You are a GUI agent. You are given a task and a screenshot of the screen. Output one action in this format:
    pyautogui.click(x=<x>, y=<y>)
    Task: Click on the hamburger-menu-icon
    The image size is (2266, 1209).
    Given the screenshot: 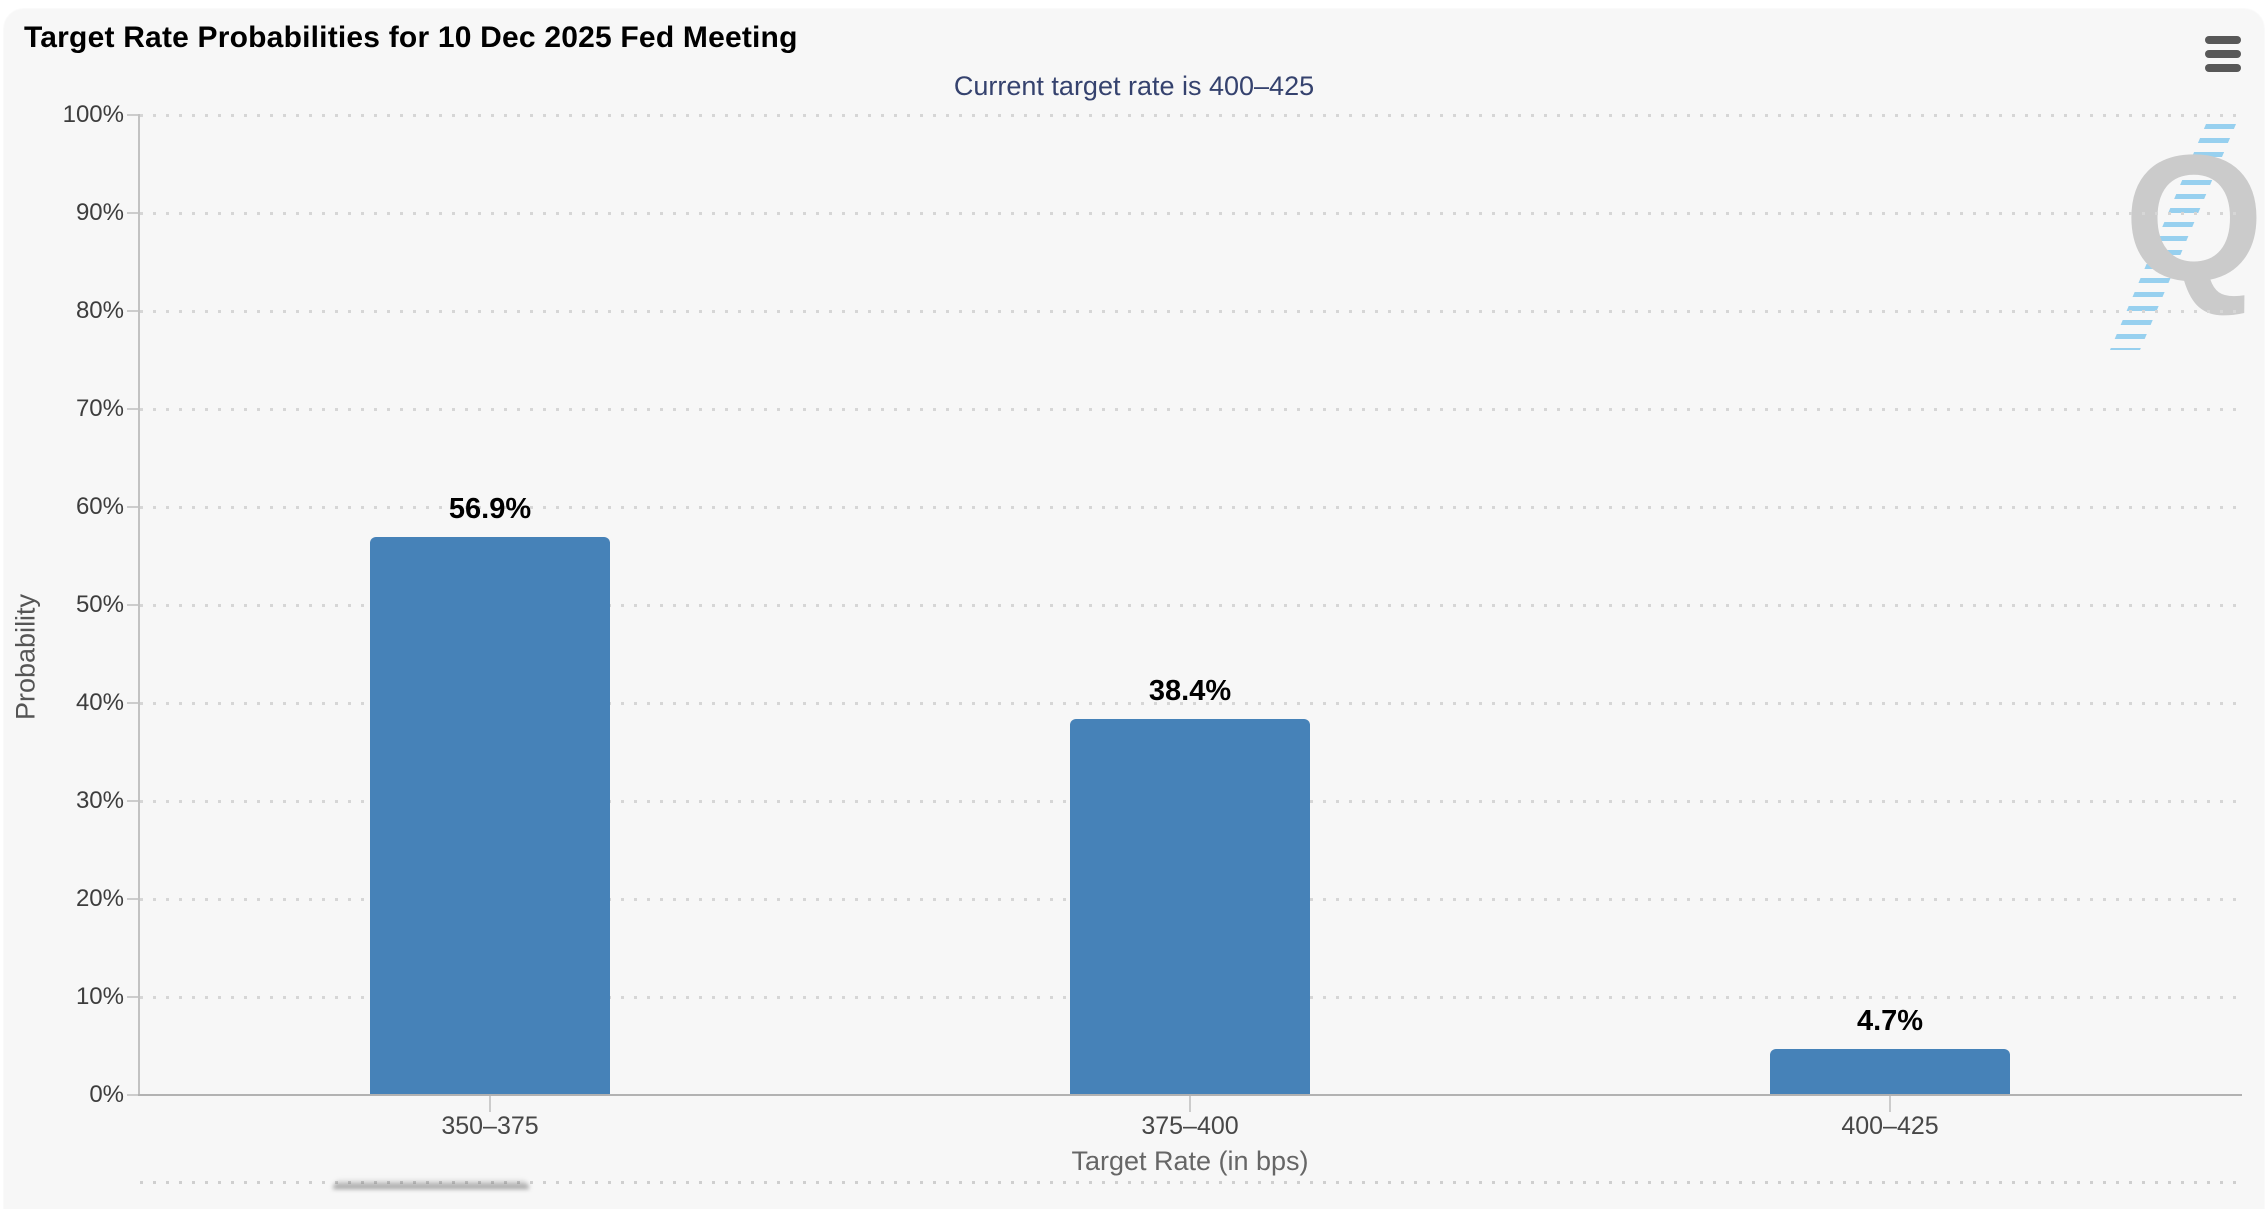 What is the action you would take?
    pyautogui.click(x=2223, y=54)
    